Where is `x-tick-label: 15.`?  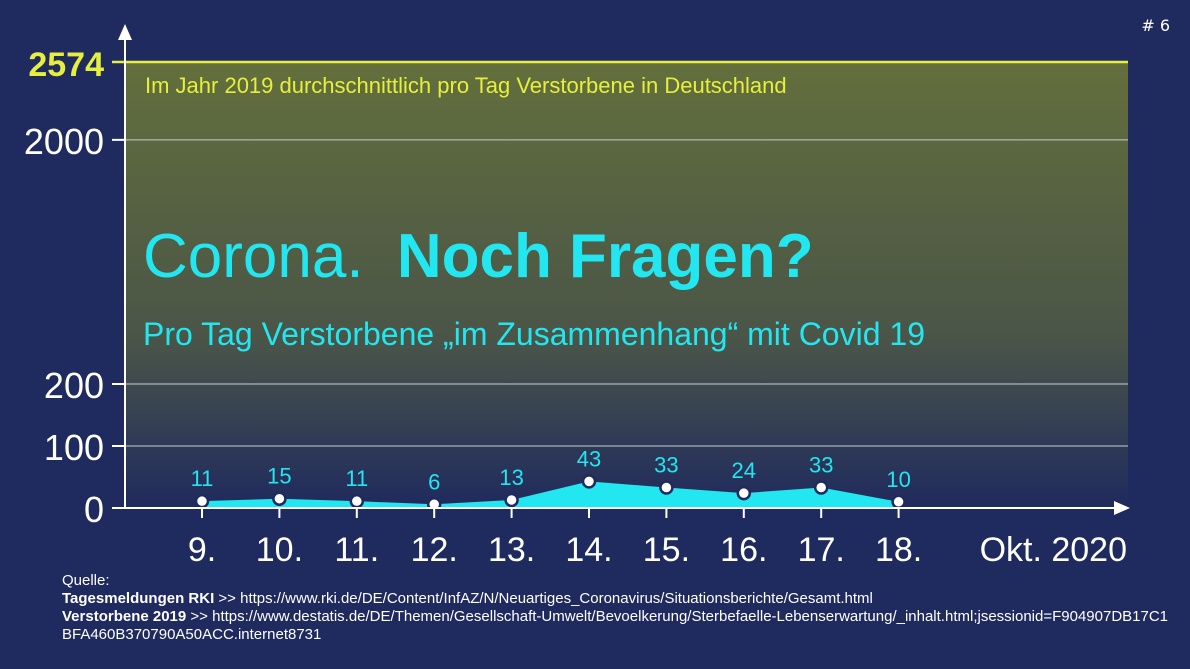 x-tick-label: 15. is located at coordinates (666, 550).